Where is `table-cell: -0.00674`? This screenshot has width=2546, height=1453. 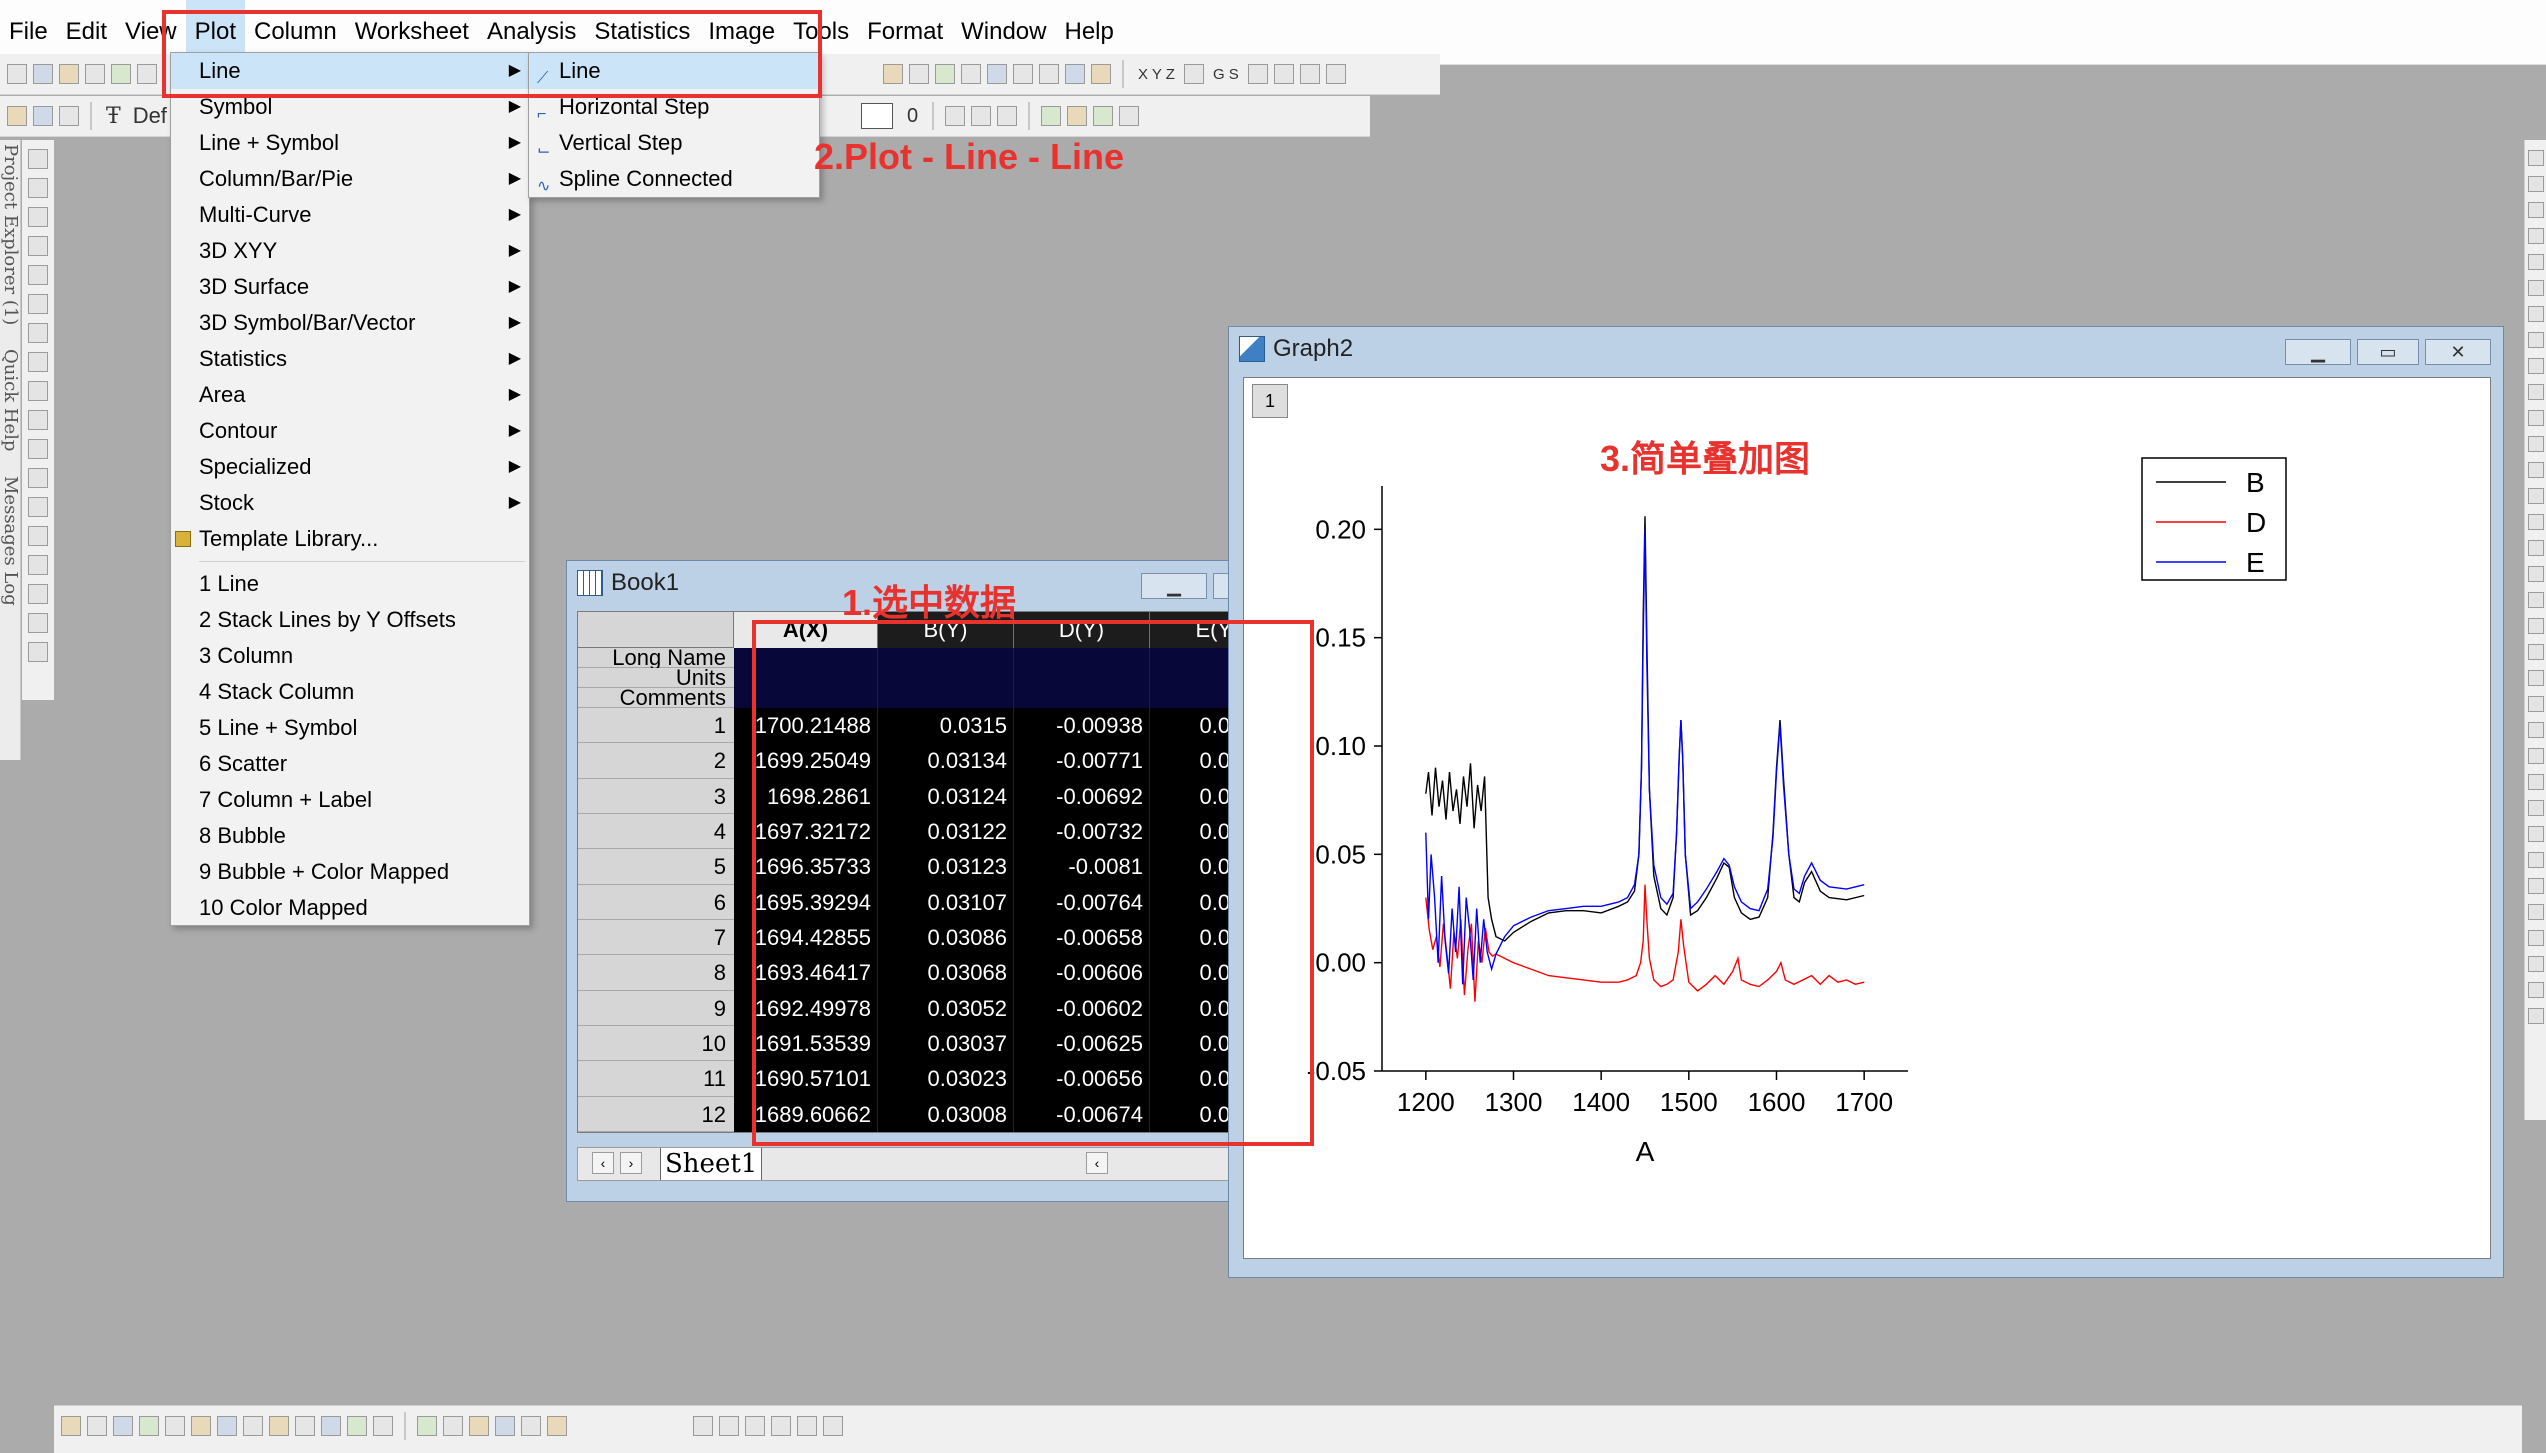 table-cell: -0.00674 is located at coordinates (1082, 1114).